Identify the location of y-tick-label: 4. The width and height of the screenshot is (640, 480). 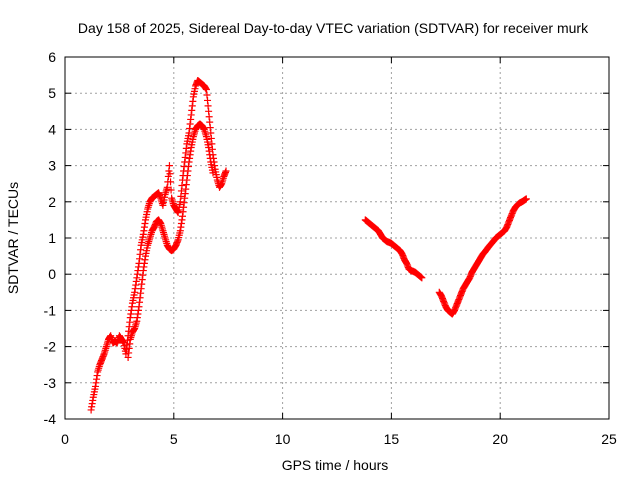
(52, 129).